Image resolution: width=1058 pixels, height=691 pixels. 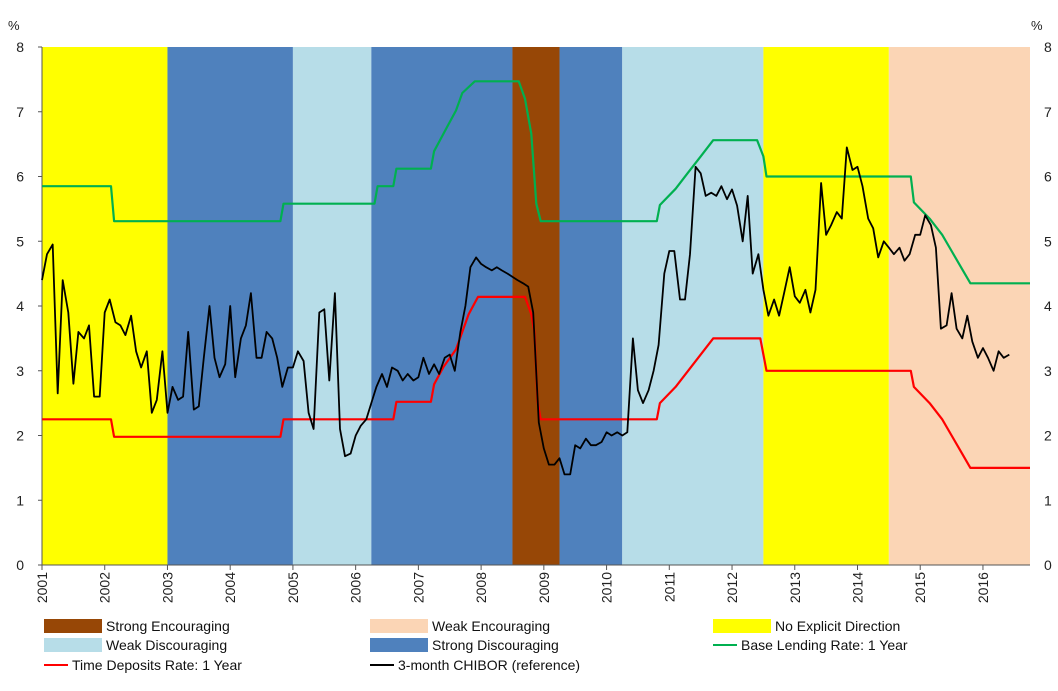 What do you see at coordinates (230, 587) in the screenshot?
I see `x-tick-label: 2004` at bounding box center [230, 587].